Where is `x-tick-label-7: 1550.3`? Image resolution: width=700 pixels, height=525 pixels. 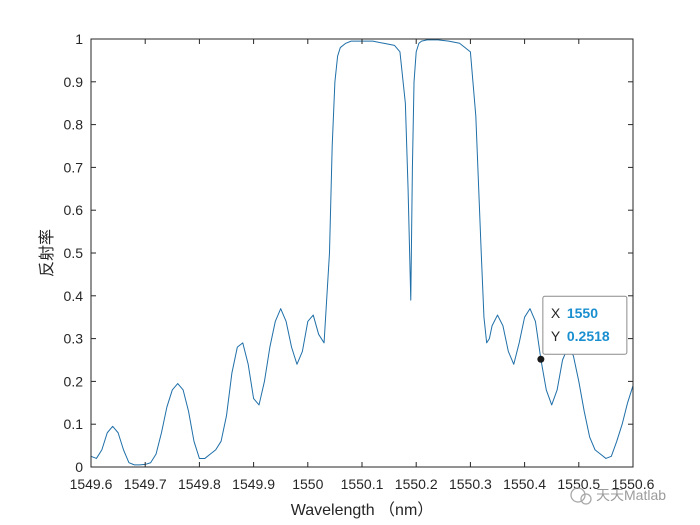
x-tick-label-7: 1550.3 is located at coordinates (470, 484).